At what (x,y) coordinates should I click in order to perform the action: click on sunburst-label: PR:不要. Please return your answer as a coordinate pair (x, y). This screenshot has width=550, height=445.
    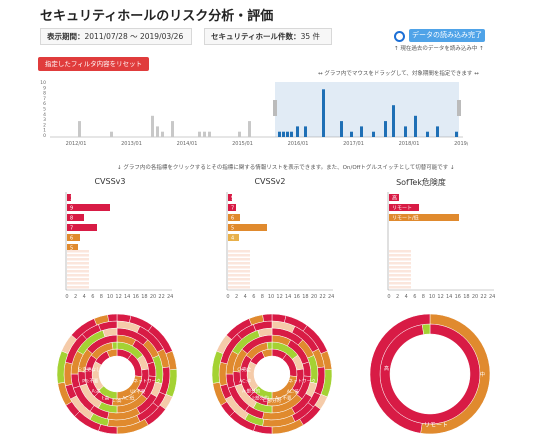
    Looking at the image, I should click on (90, 381).